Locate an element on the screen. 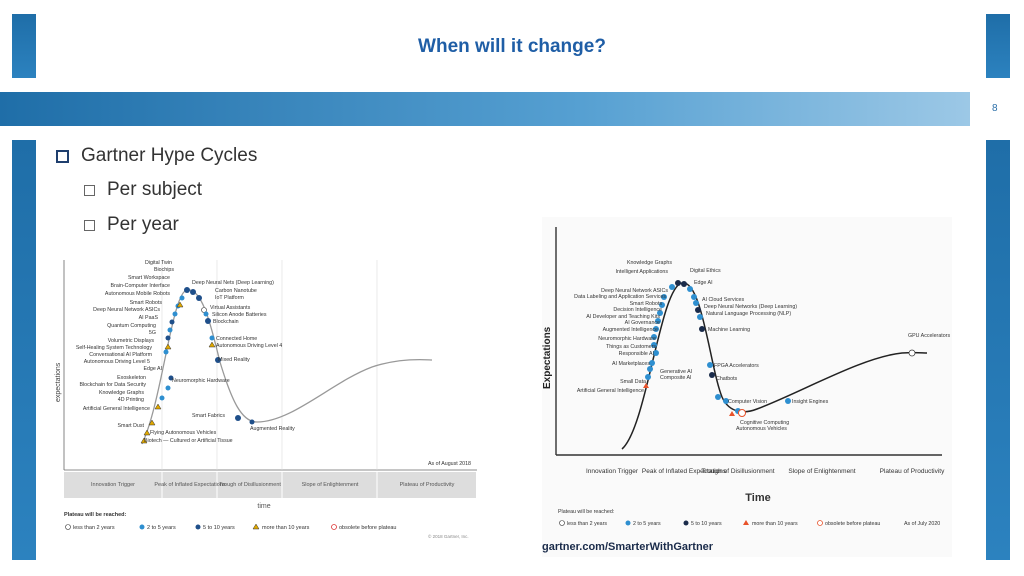 Image resolution: width=1024 pixels, height=576 pixels. label-small-data: Small Data is located at coordinates (633, 382).